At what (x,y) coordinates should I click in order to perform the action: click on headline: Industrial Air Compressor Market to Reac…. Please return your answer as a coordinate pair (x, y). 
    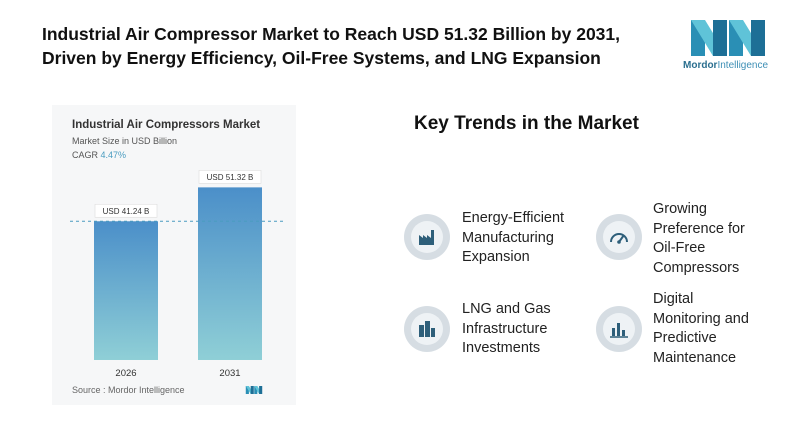
    Looking at the image, I should click on (362, 46).